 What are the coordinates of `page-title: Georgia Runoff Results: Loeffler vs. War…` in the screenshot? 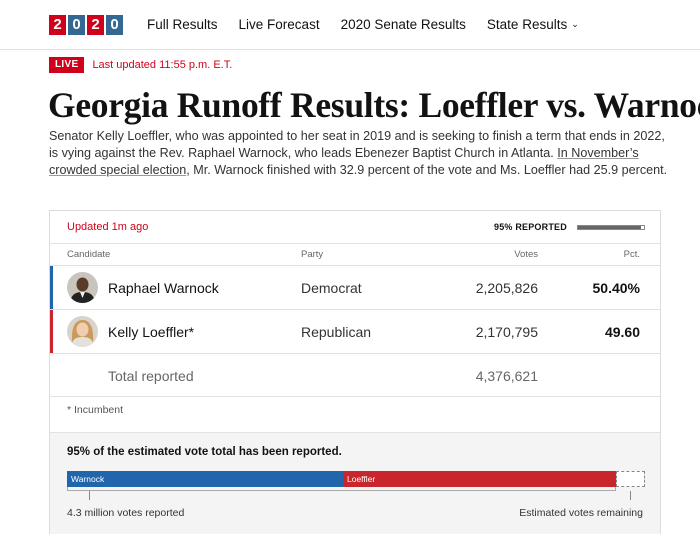 It's located at (374, 105).